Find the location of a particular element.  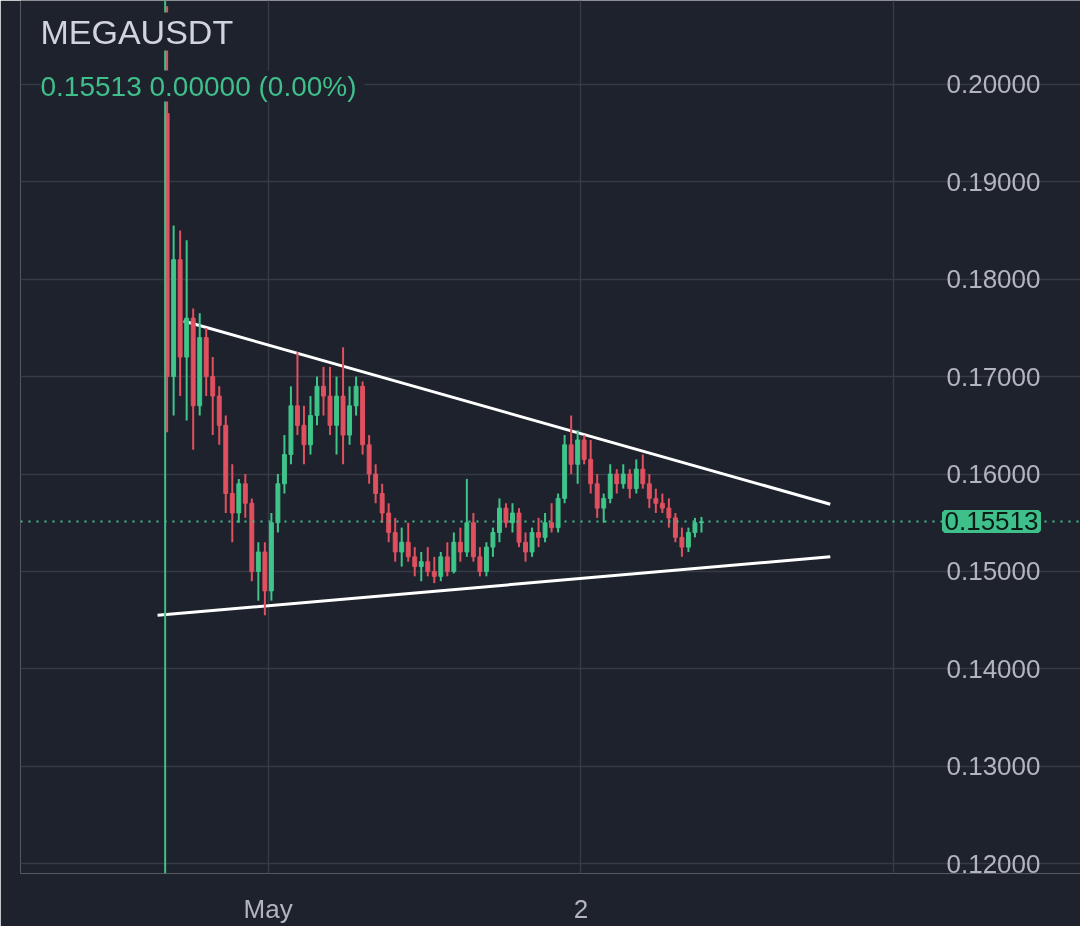

y-tick-label: 0.18000 is located at coordinates (993, 279).